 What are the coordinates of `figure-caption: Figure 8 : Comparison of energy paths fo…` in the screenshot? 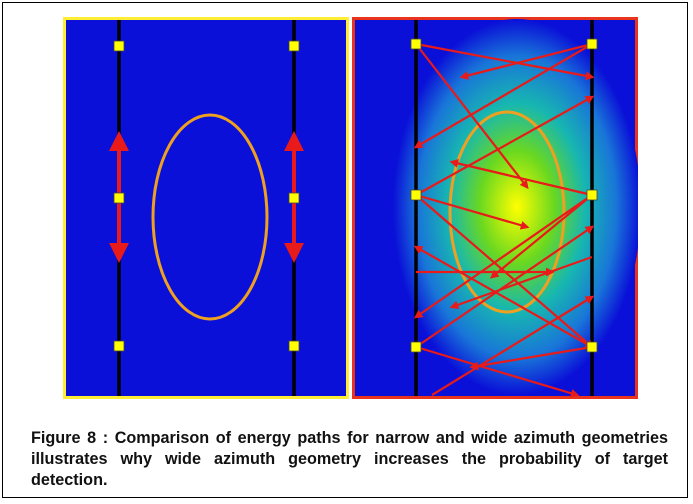 It's located at (349, 459).